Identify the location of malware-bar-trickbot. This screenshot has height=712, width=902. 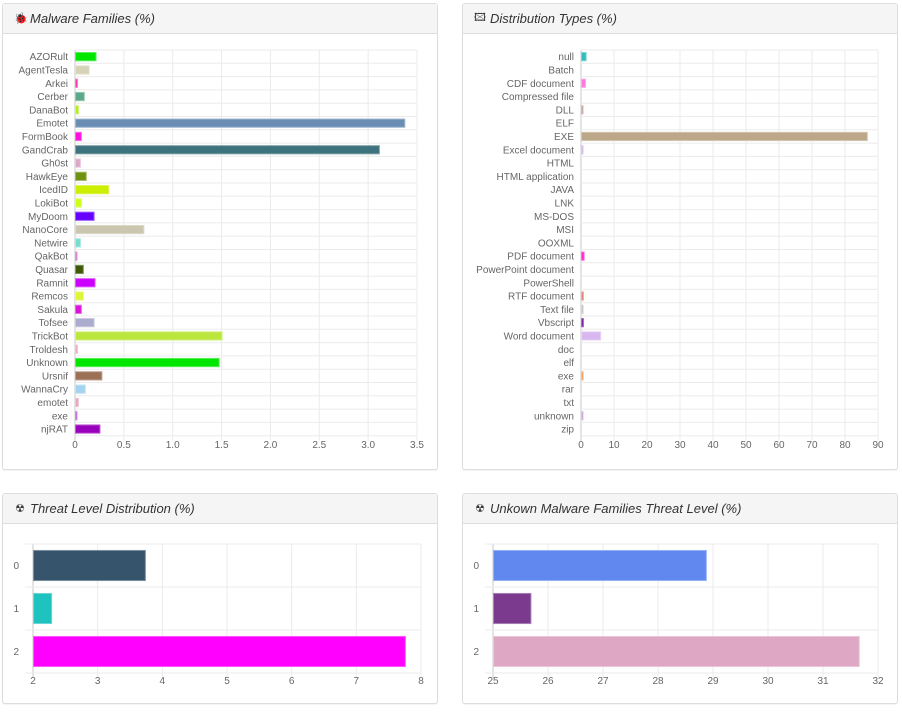
(149, 336).